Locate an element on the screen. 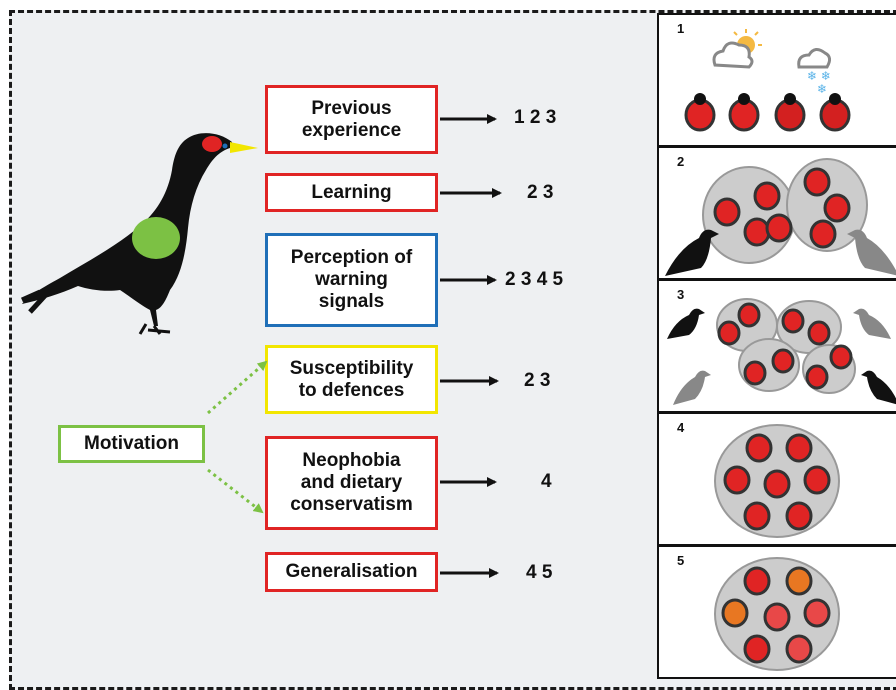 The height and width of the screenshot is (690, 896). scenario-panel-2: 2 is located at coordinates (776, 213).